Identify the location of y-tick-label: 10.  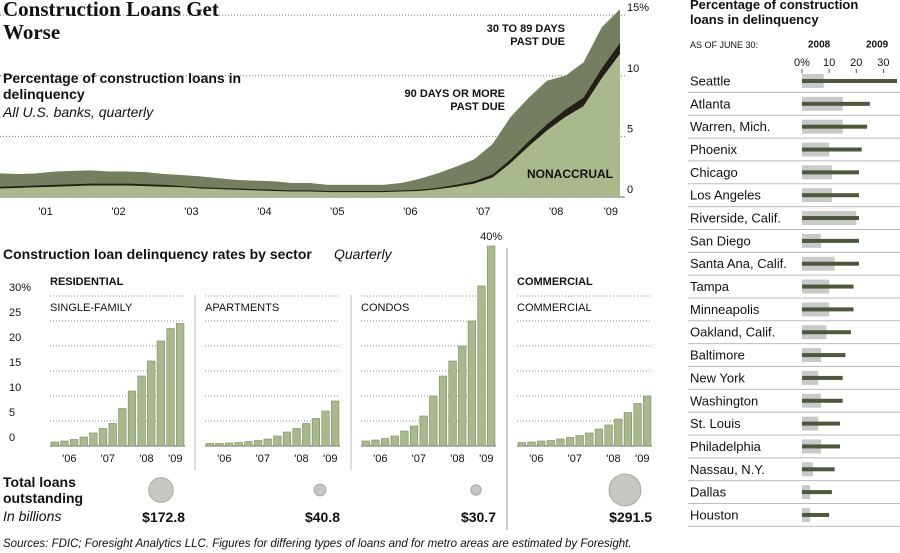
(633, 69).